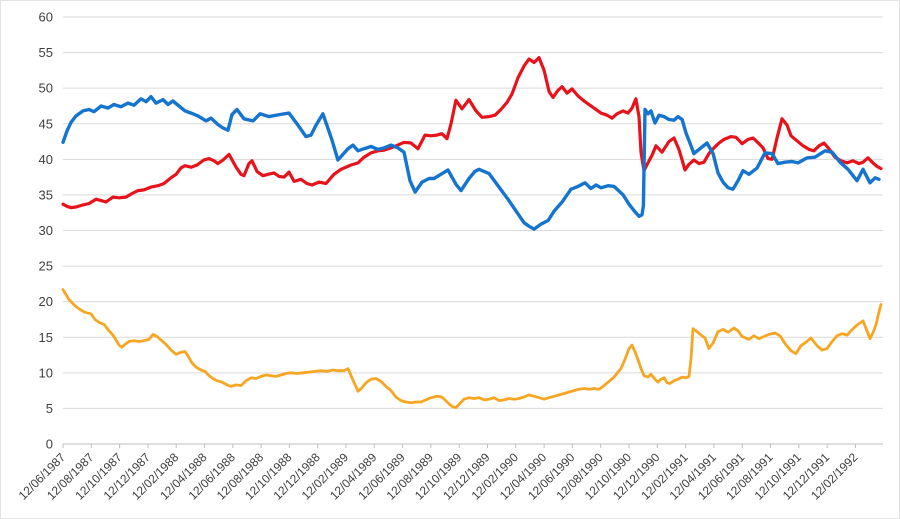 The width and height of the screenshot is (900, 519). Describe the element at coordinates (459, 446) in the screenshot. I see `x-axis-ticks` at that location.